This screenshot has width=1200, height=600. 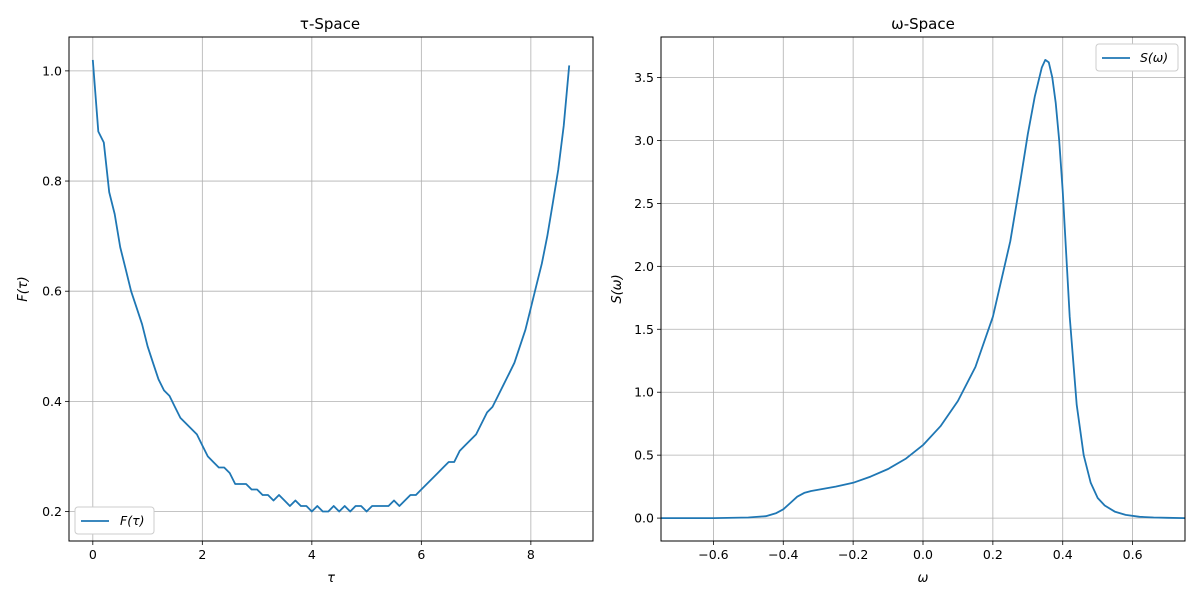 What do you see at coordinates (644, 77) in the screenshot?
I see `y-tick-label: 3.5` at bounding box center [644, 77].